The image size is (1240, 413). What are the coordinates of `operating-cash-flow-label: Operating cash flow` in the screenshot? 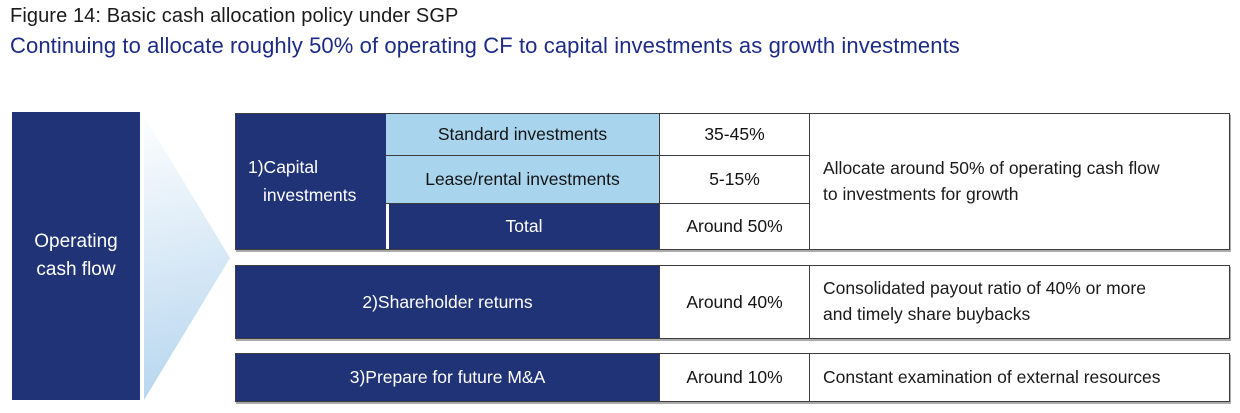 It's located at (76, 255).